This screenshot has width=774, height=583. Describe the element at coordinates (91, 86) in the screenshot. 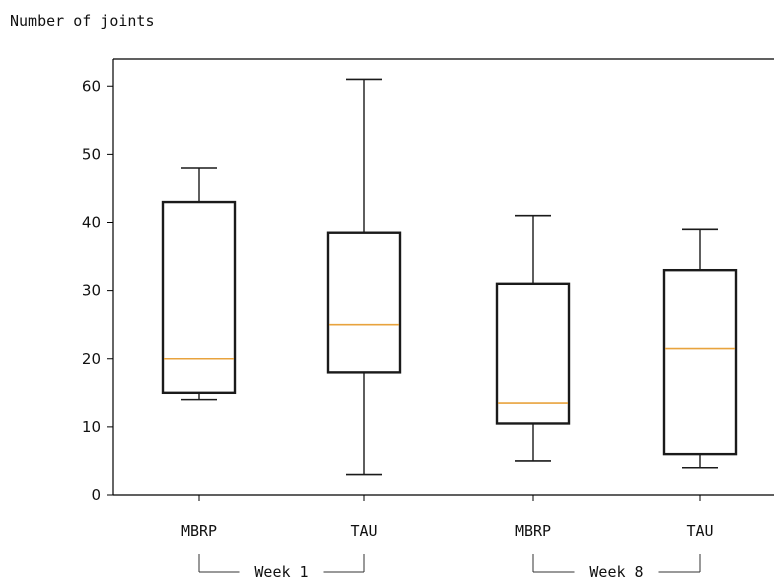

I see `y-tick-label: 60` at that location.